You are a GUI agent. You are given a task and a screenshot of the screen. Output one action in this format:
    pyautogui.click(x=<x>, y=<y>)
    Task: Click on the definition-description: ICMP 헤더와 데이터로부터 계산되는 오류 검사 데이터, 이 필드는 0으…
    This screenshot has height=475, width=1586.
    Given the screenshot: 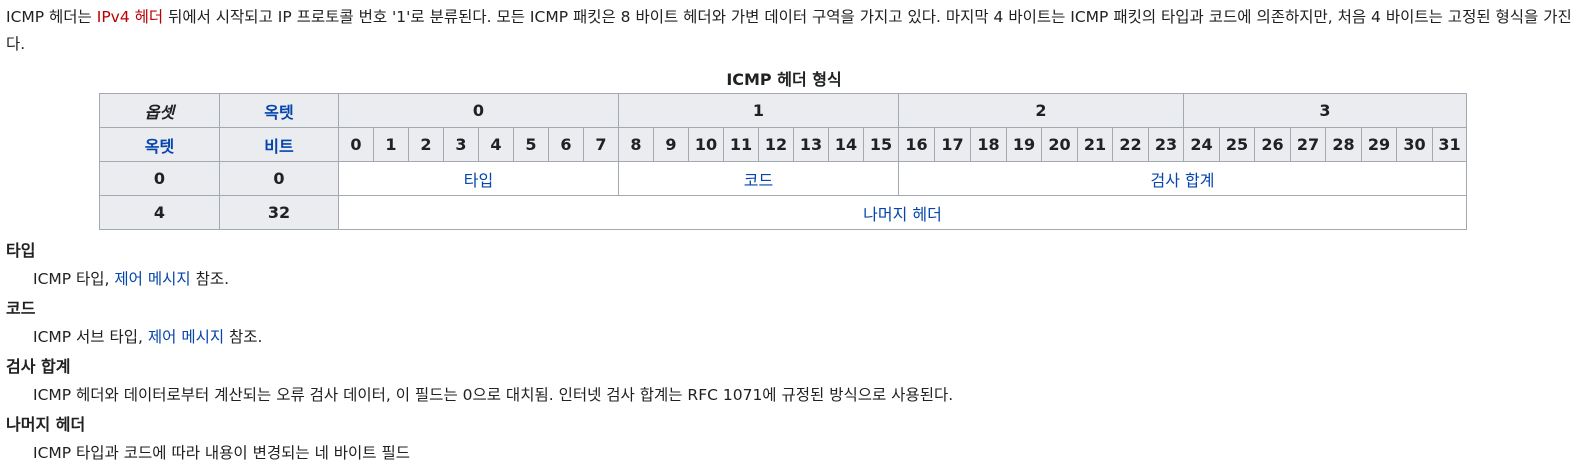 What is the action you would take?
    pyautogui.click(x=786, y=395)
    